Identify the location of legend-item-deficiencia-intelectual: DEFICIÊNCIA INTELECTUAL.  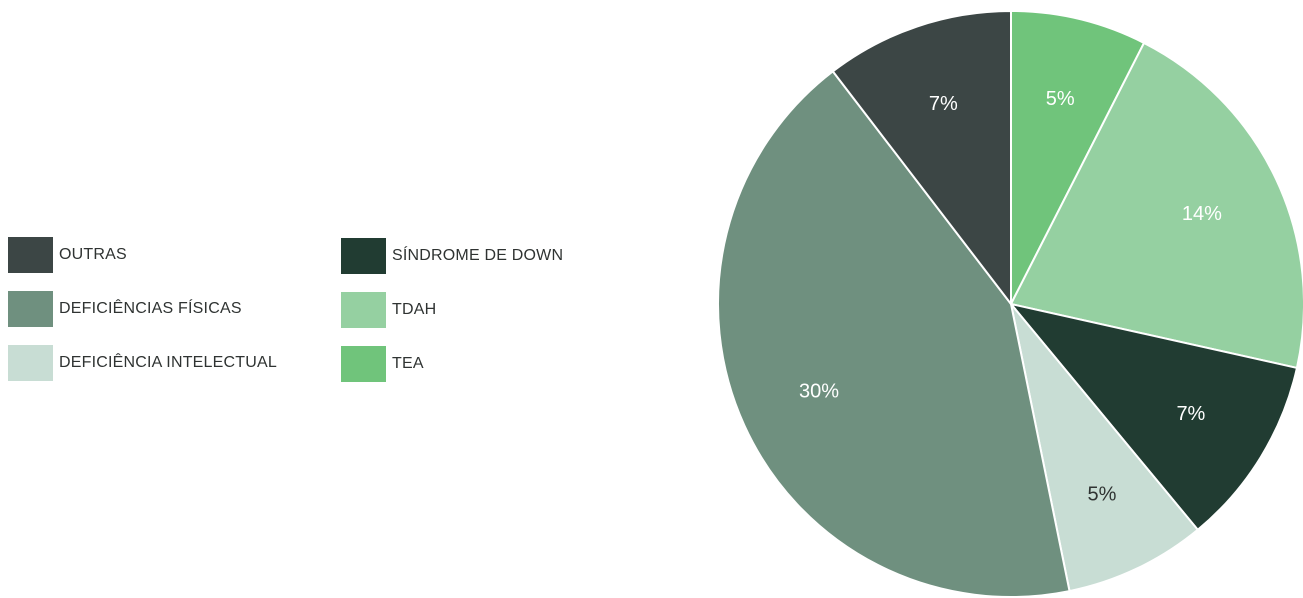
(142, 363).